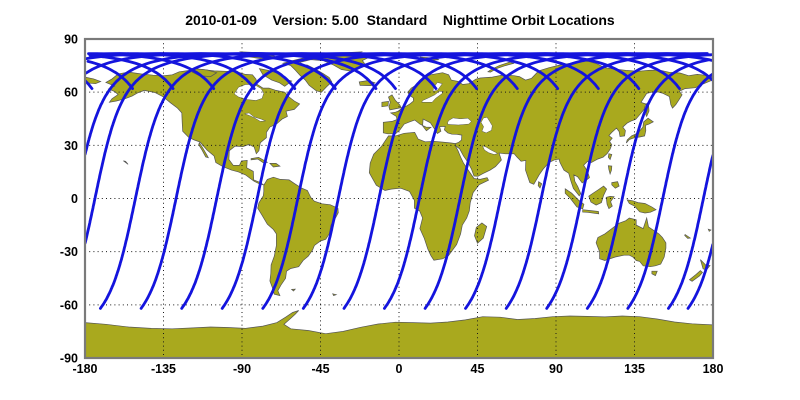 This screenshot has height=400, width=800. What do you see at coordinates (610, 157) in the screenshot?
I see `landmass-taiwan` at bounding box center [610, 157].